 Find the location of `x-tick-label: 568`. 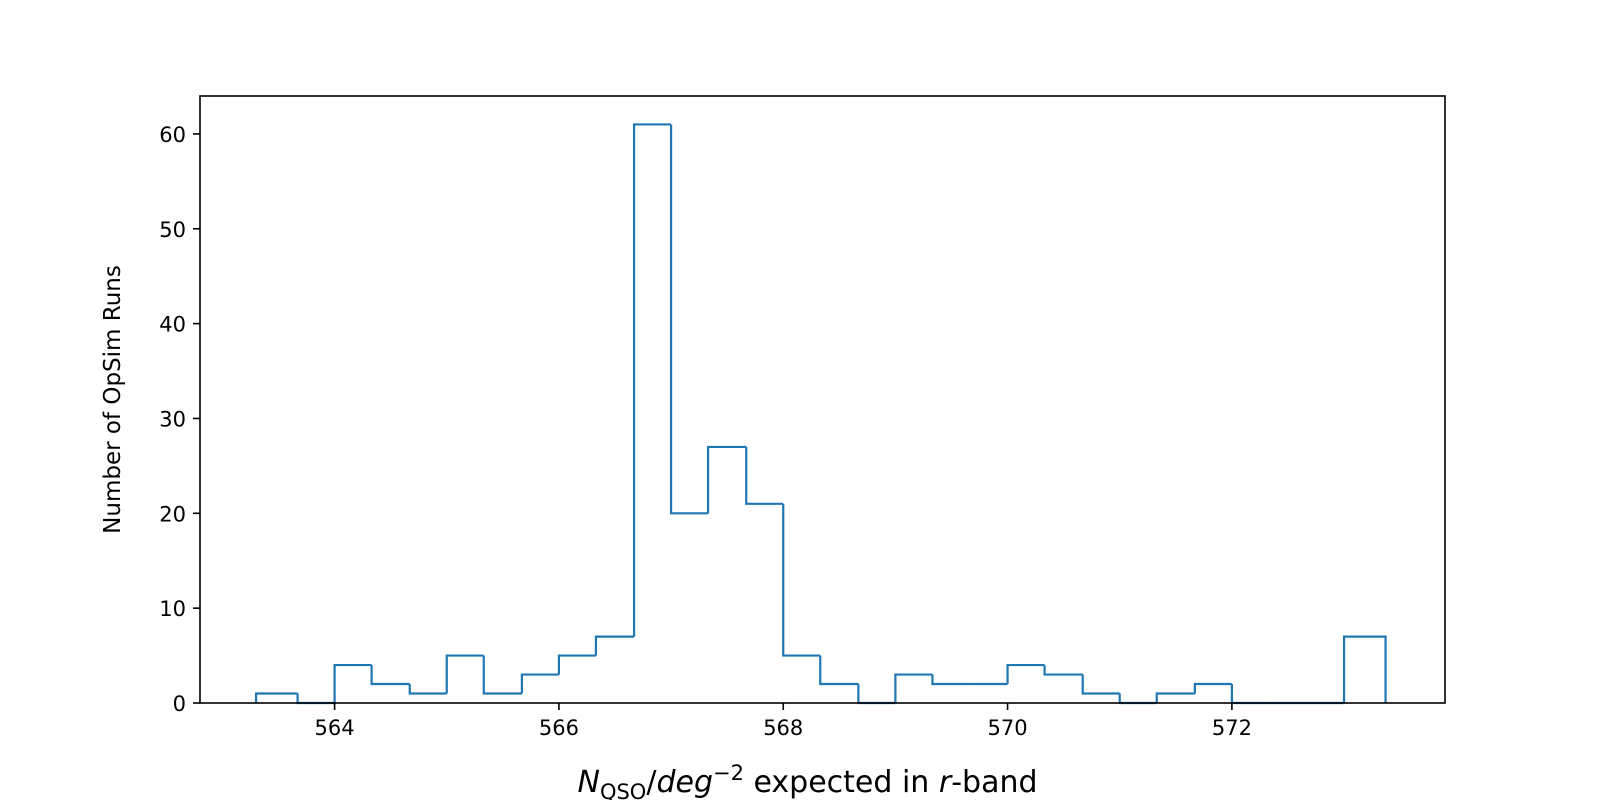

x-tick-label: 568 is located at coordinates (783, 728).